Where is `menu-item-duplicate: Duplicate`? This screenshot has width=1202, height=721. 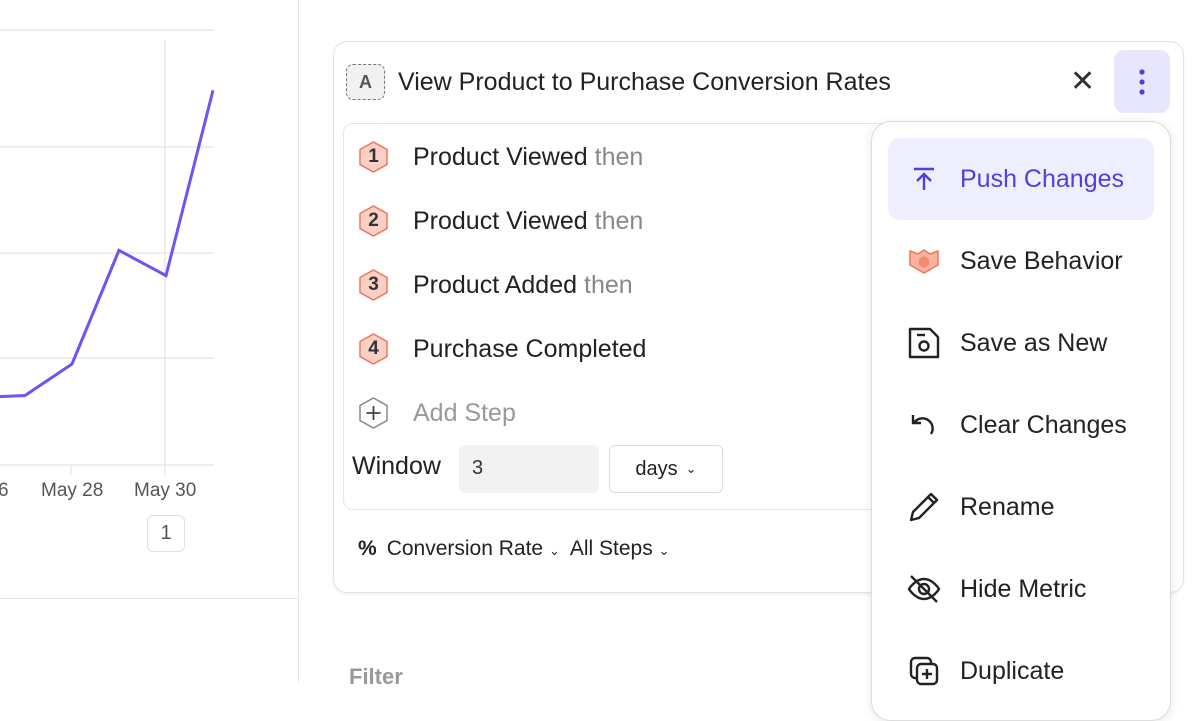 menu-item-duplicate: Duplicate is located at coordinates (1021, 671).